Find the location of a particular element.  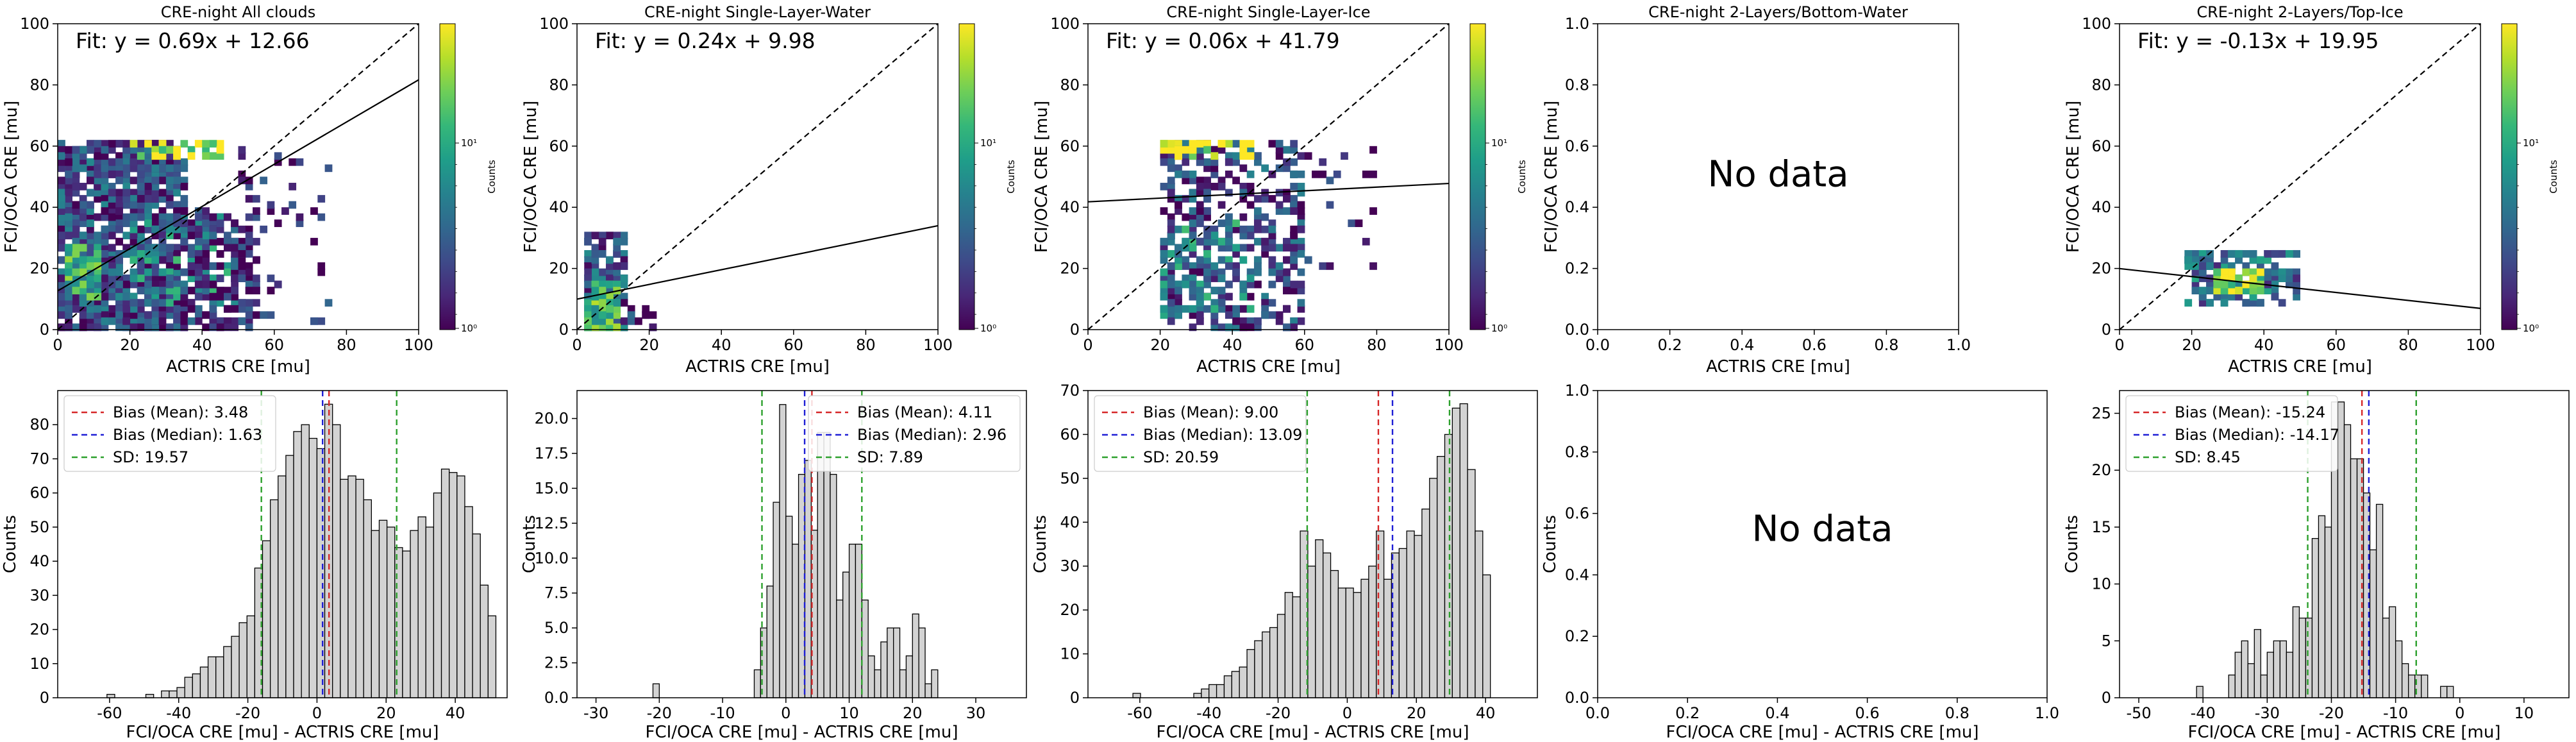

x-tick-label: -40 is located at coordinates (178, 713).